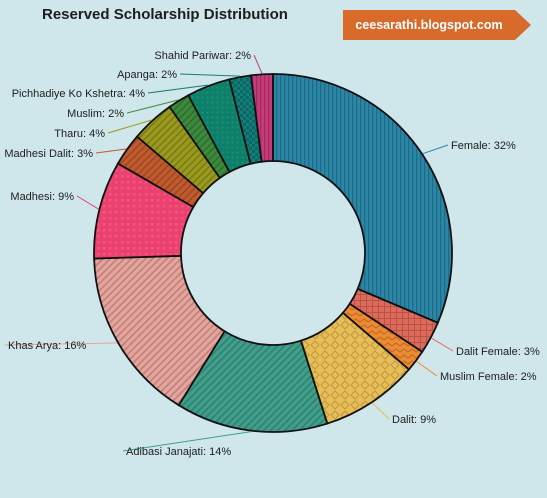 The image size is (547, 498). Describe the element at coordinates (165, 14) in the screenshot. I see `chart-title: Reserved Scholarship Distribution` at that location.